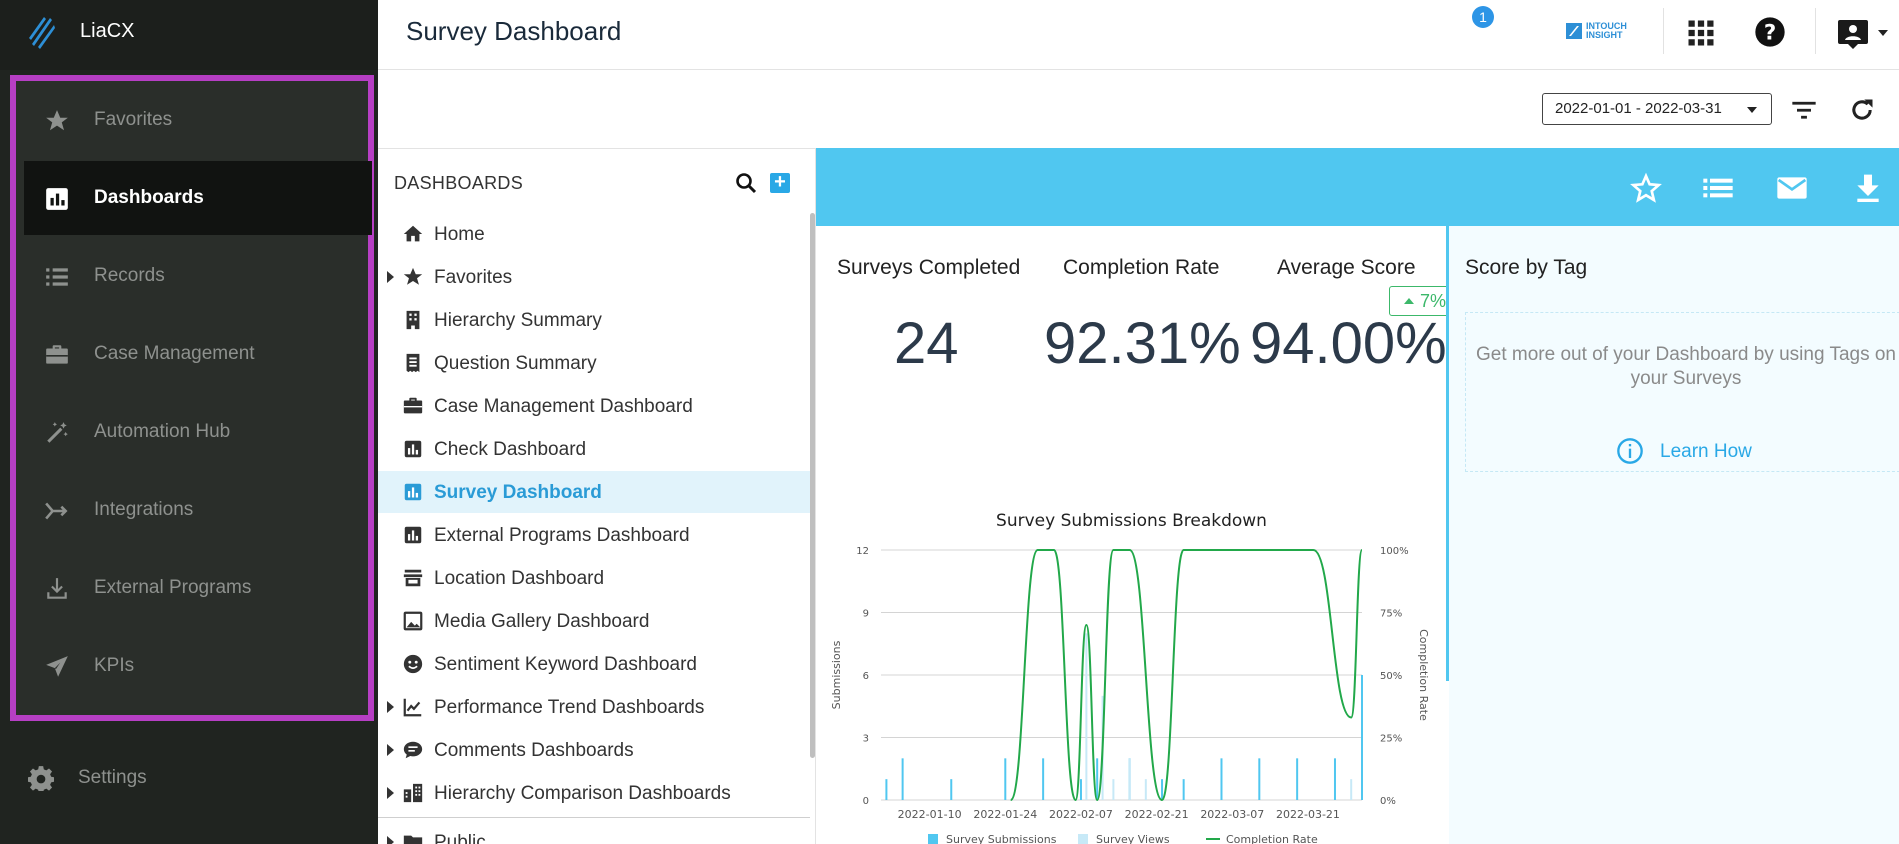  Describe the element at coordinates (413, 750) in the screenshot. I see `comment-icon` at that location.